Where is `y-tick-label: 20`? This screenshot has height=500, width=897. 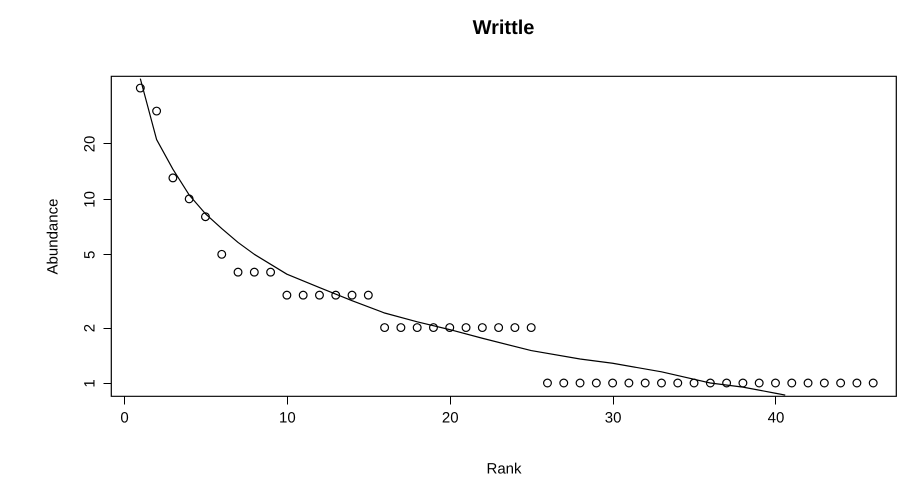
y-tick-label: 20 is located at coordinates (90, 144).